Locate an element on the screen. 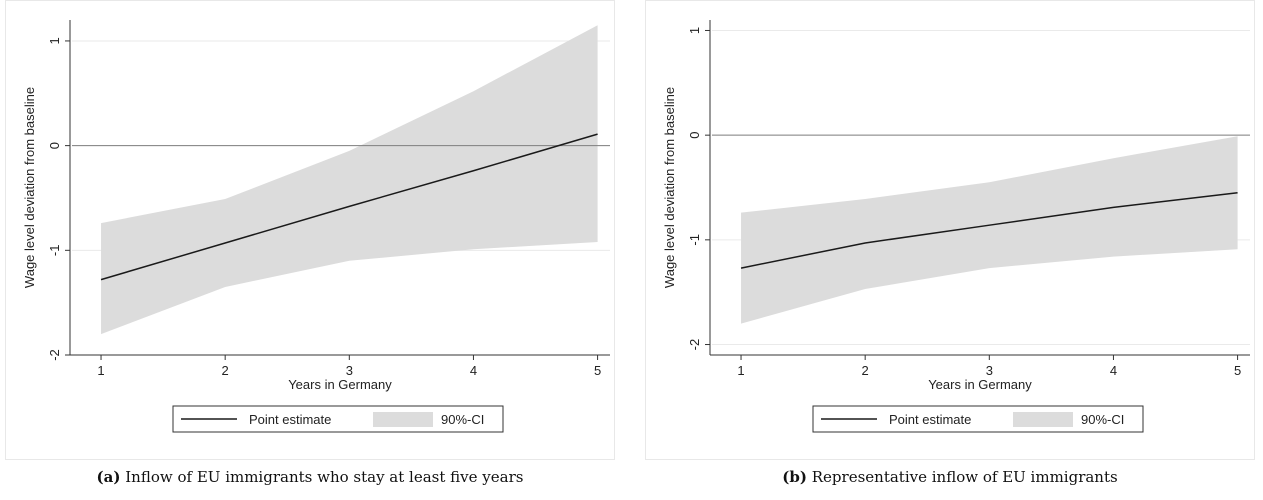 The height and width of the screenshot is (500, 1263). caption-b-tag: (b) is located at coordinates (794, 477).